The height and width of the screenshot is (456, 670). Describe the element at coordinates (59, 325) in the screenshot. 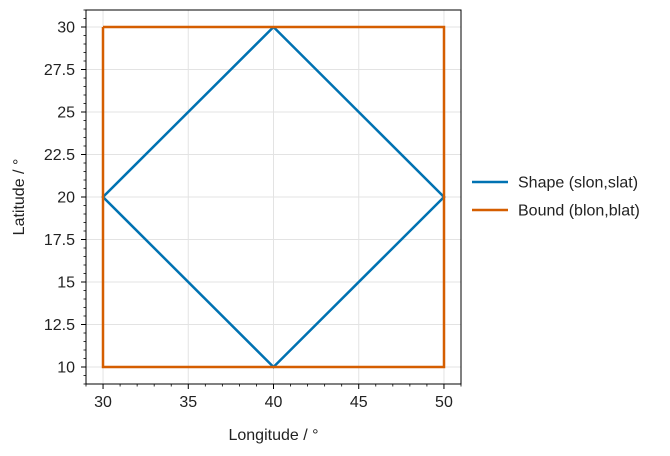

I see `y-tick-label: 12.5` at that location.